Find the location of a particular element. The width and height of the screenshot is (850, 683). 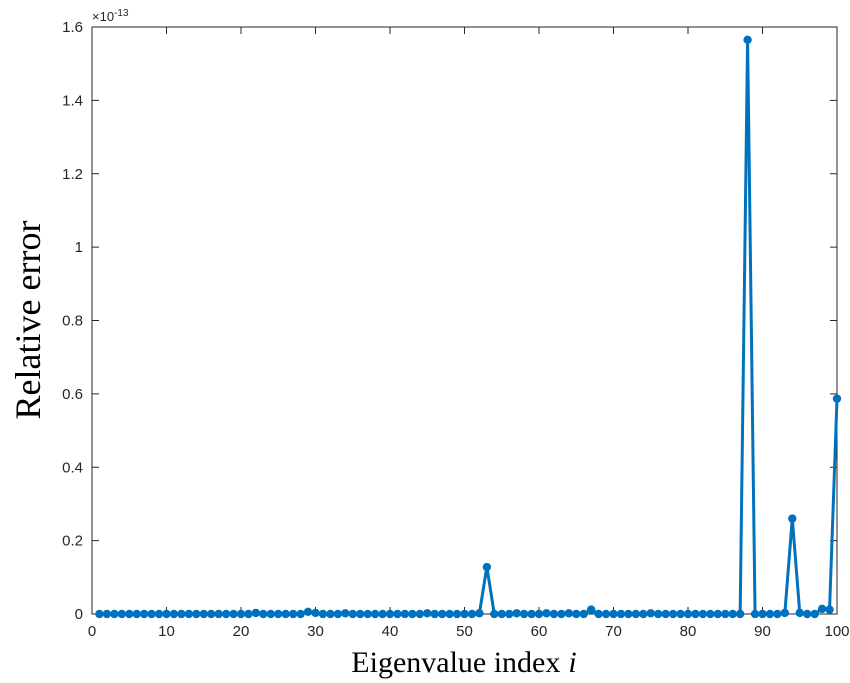

x-tick-label: 80 is located at coordinates (688, 631).